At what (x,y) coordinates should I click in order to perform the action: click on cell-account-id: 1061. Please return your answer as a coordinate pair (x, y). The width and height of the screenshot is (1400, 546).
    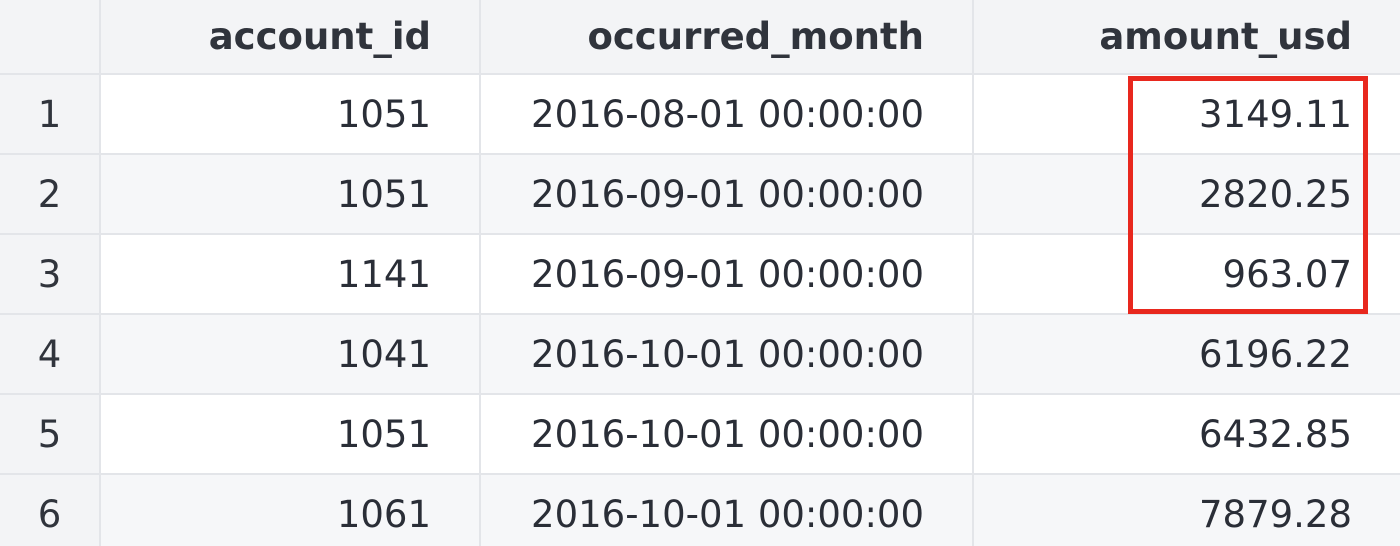
    Looking at the image, I should click on (290, 509).